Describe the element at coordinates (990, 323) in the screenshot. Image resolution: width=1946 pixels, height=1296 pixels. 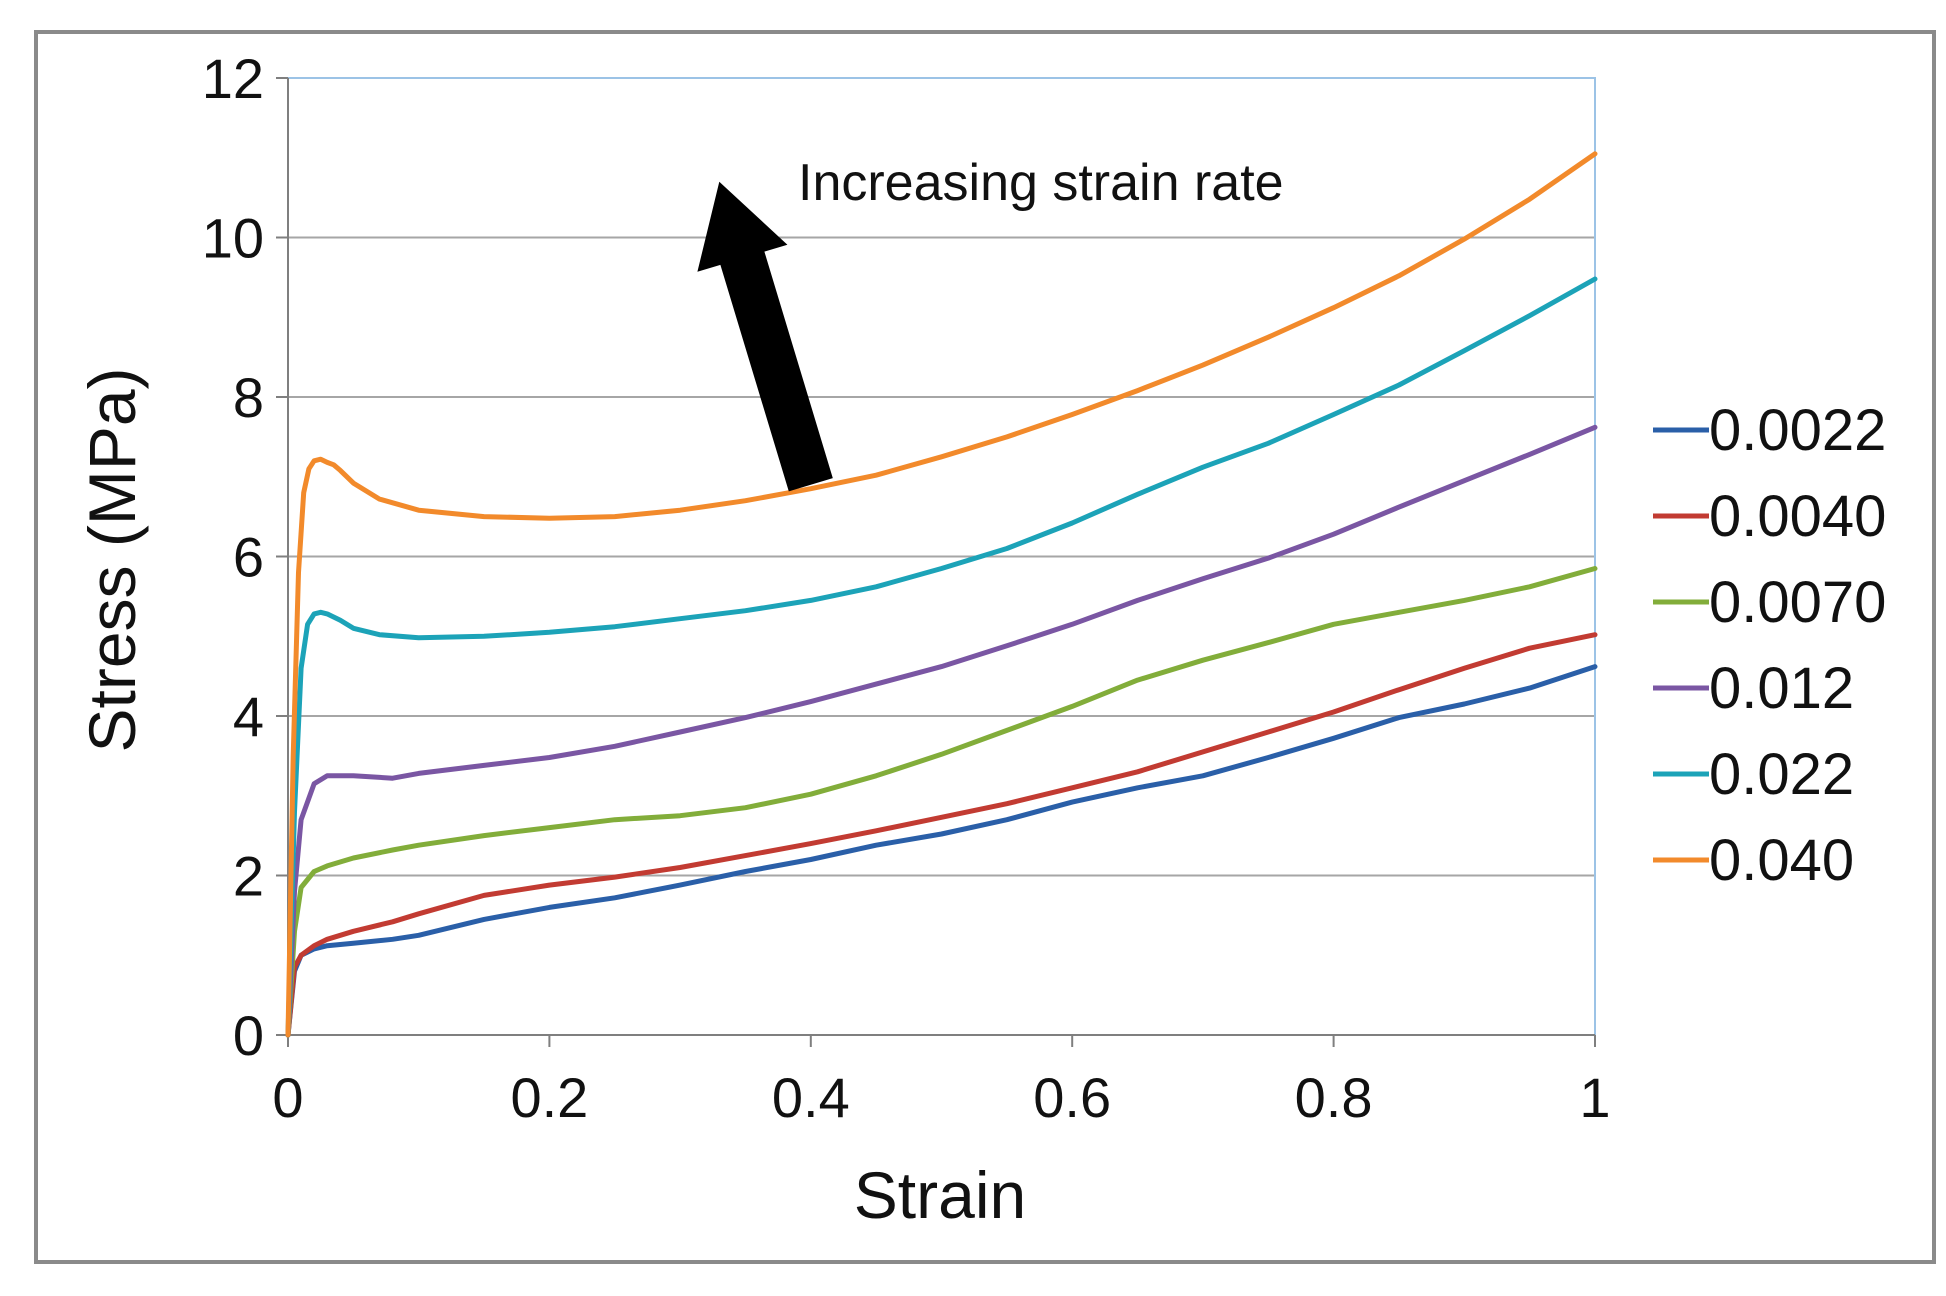
I see `annotation: Increasing strain rate` at that location.